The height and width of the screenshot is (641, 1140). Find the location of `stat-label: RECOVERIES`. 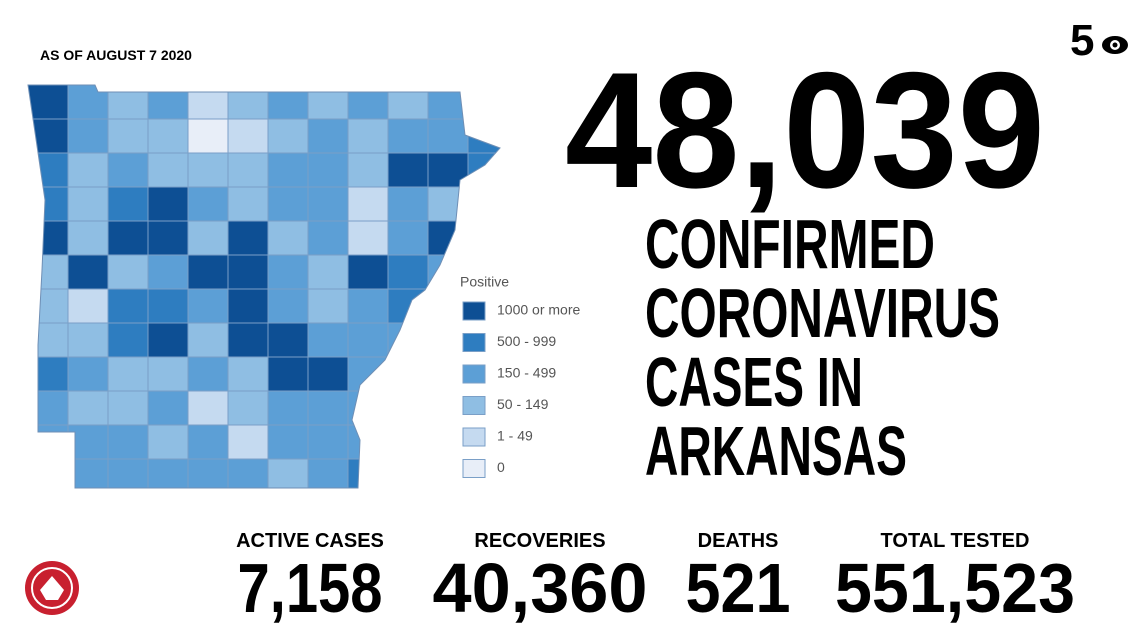

stat-label: RECOVERIES is located at coordinates (539, 541).